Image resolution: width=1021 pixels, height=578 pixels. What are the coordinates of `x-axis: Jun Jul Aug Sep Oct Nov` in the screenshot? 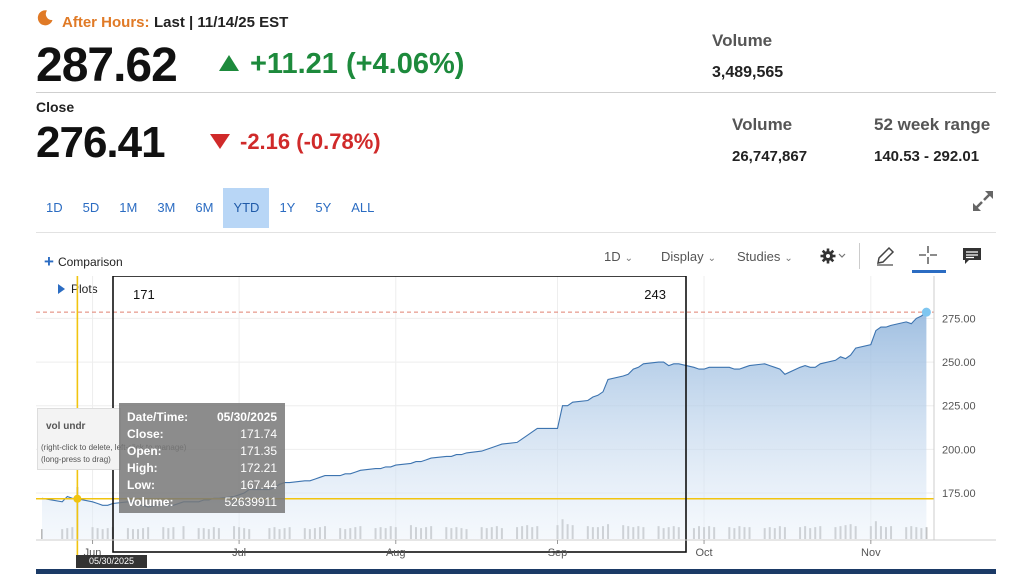 It's located at (516, 549).